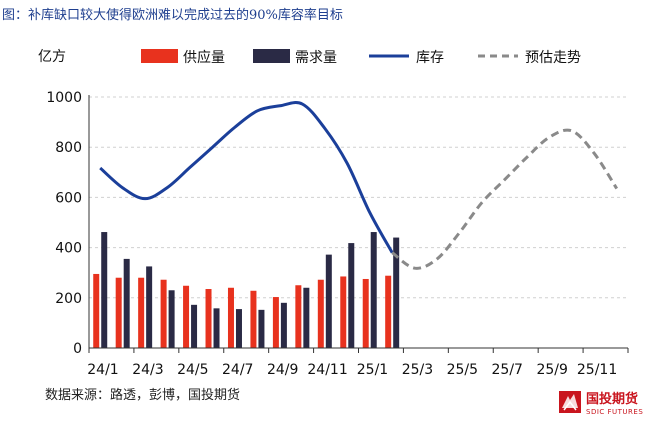 Image resolution: width=661 pixels, height=429 pixels. Describe the element at coordinates (507, 370) in the screenshot. I see `x-tick-label: 25/7` at that location.